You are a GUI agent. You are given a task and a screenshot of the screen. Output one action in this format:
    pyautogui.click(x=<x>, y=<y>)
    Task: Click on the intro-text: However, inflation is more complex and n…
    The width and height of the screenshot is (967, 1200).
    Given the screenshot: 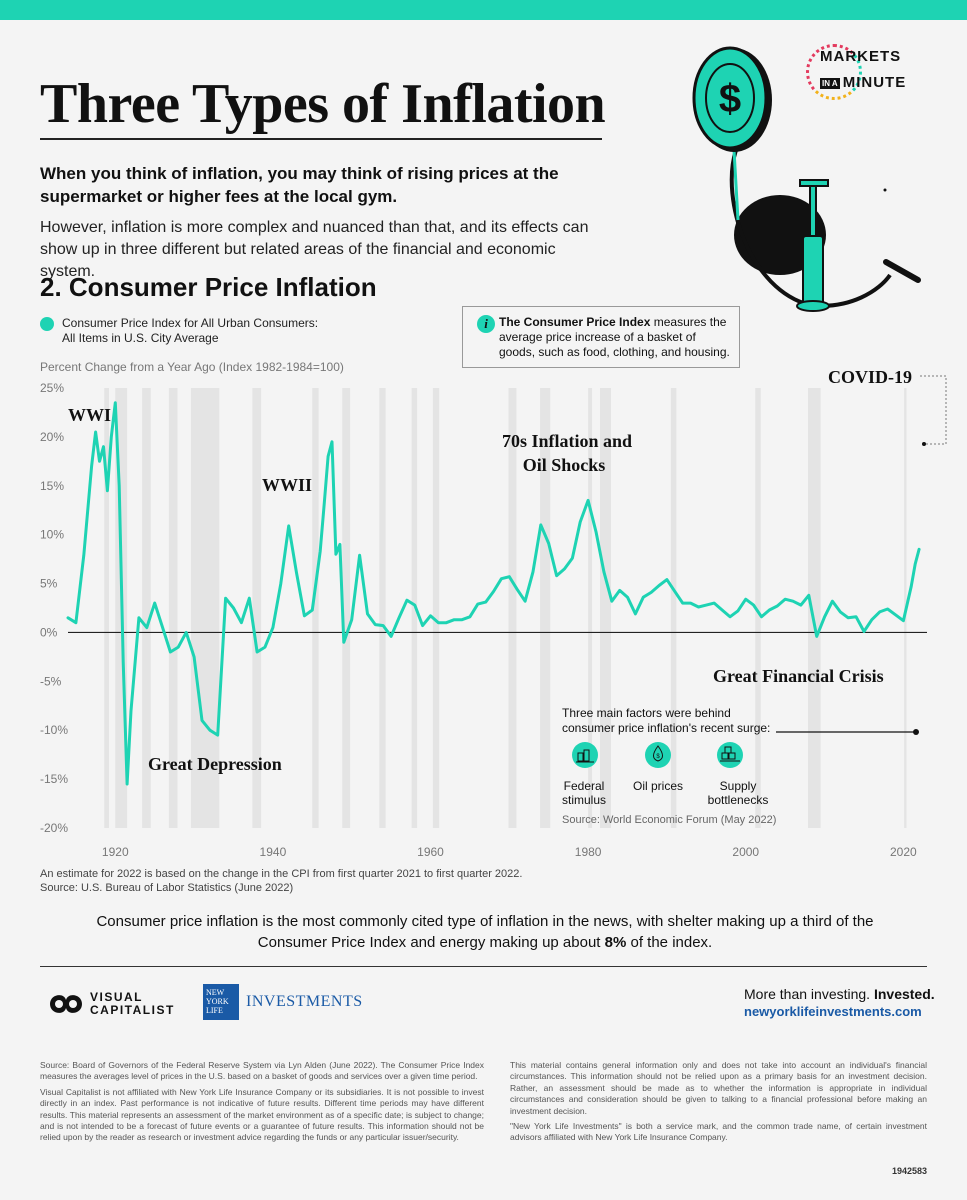 What is the action you would take?
    pyautogui.click(x=314, y=249)
    